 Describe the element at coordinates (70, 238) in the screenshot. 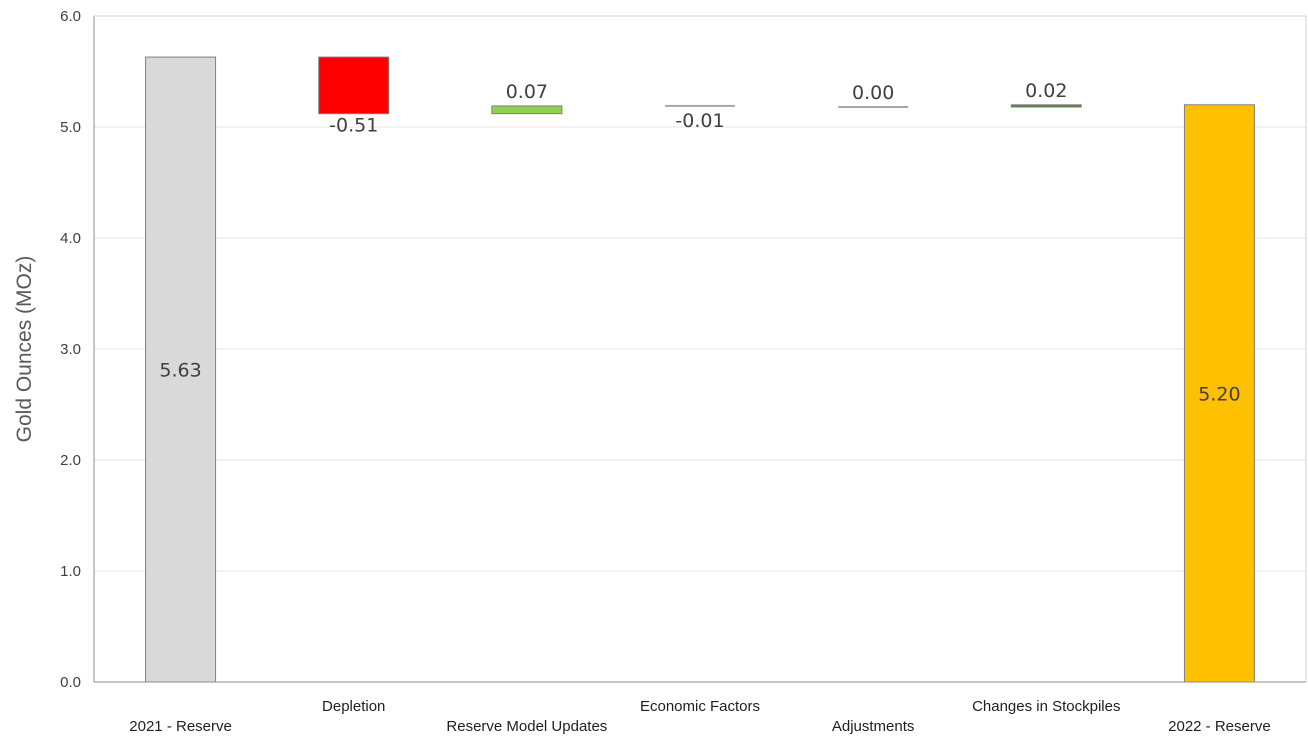

I see `y-tick-label: 4.0` at that location.